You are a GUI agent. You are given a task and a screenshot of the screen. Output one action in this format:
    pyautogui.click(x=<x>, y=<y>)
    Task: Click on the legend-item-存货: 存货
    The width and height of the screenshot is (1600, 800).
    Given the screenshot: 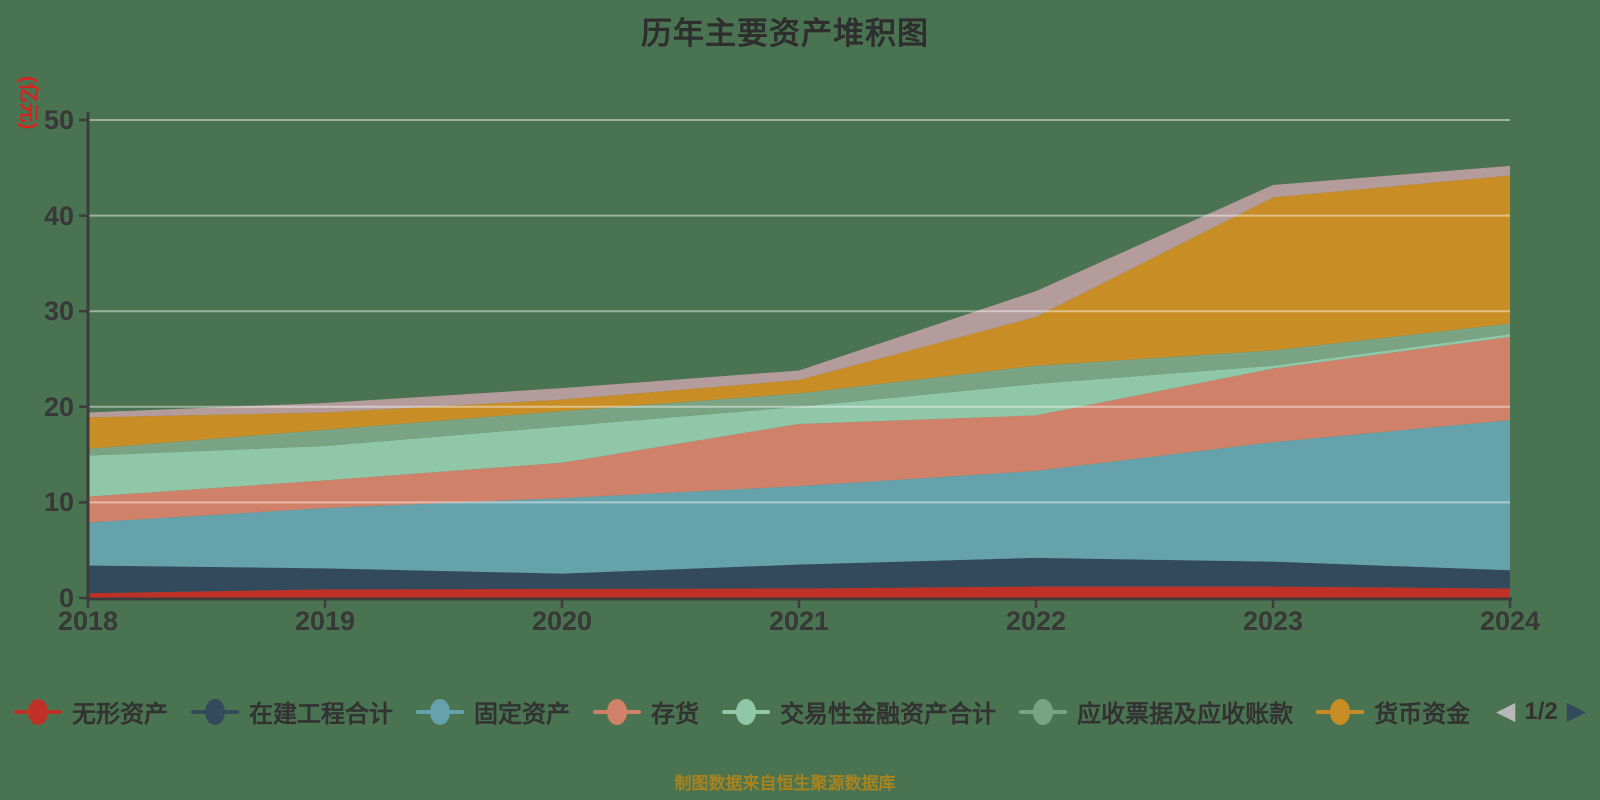 What is the action you would take?
    pyautogui.click(x=646, y=711)
    